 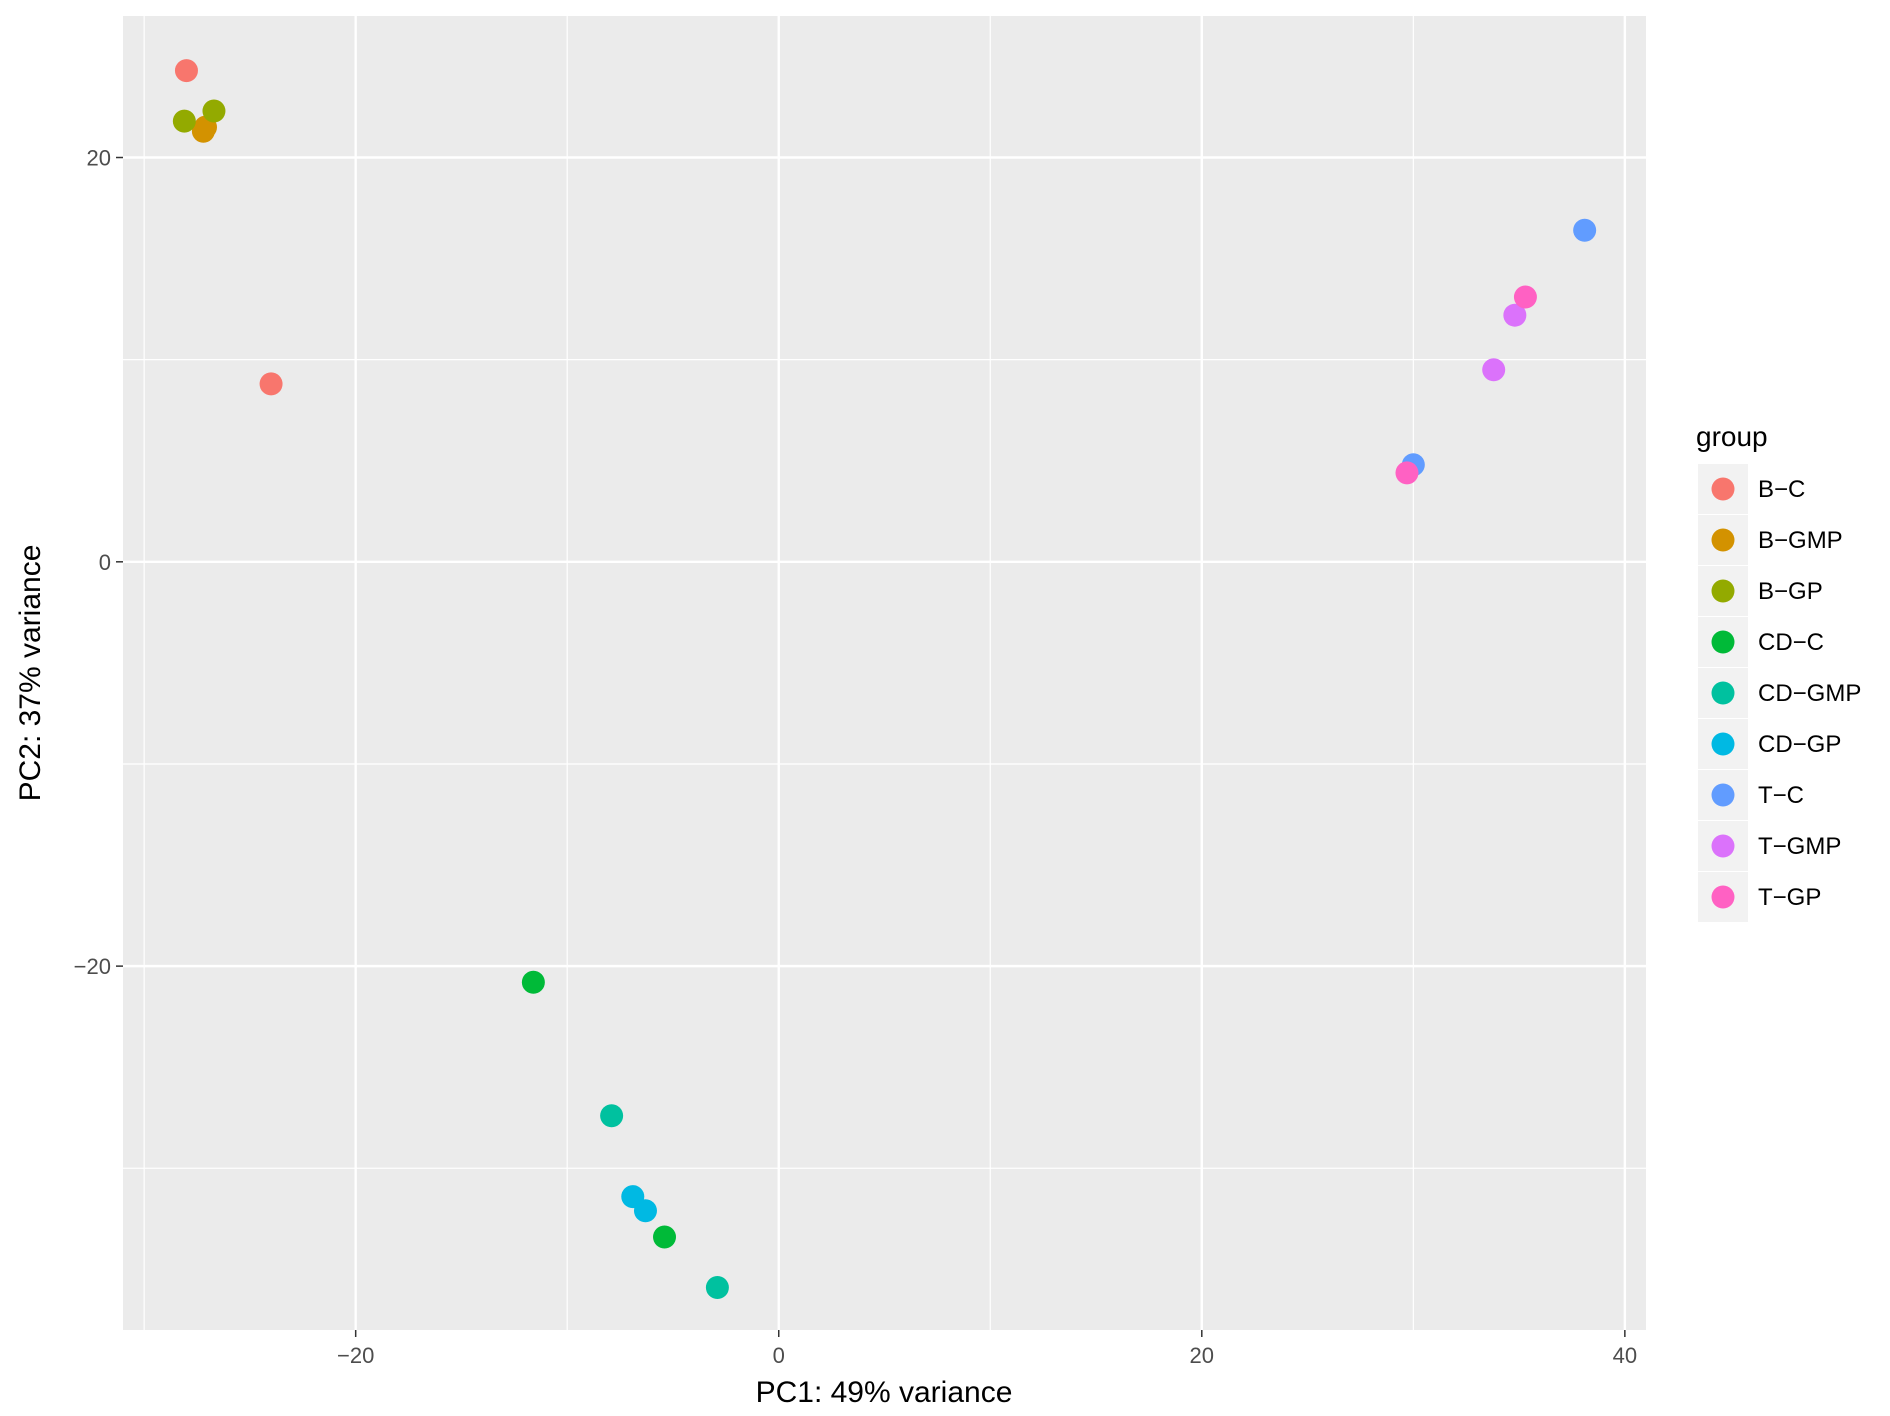 What do you see at coordinates (98, 562) in the screenshot?
I see `y-axis-ticks: −20 0 20` at bounding box center [98, 562].